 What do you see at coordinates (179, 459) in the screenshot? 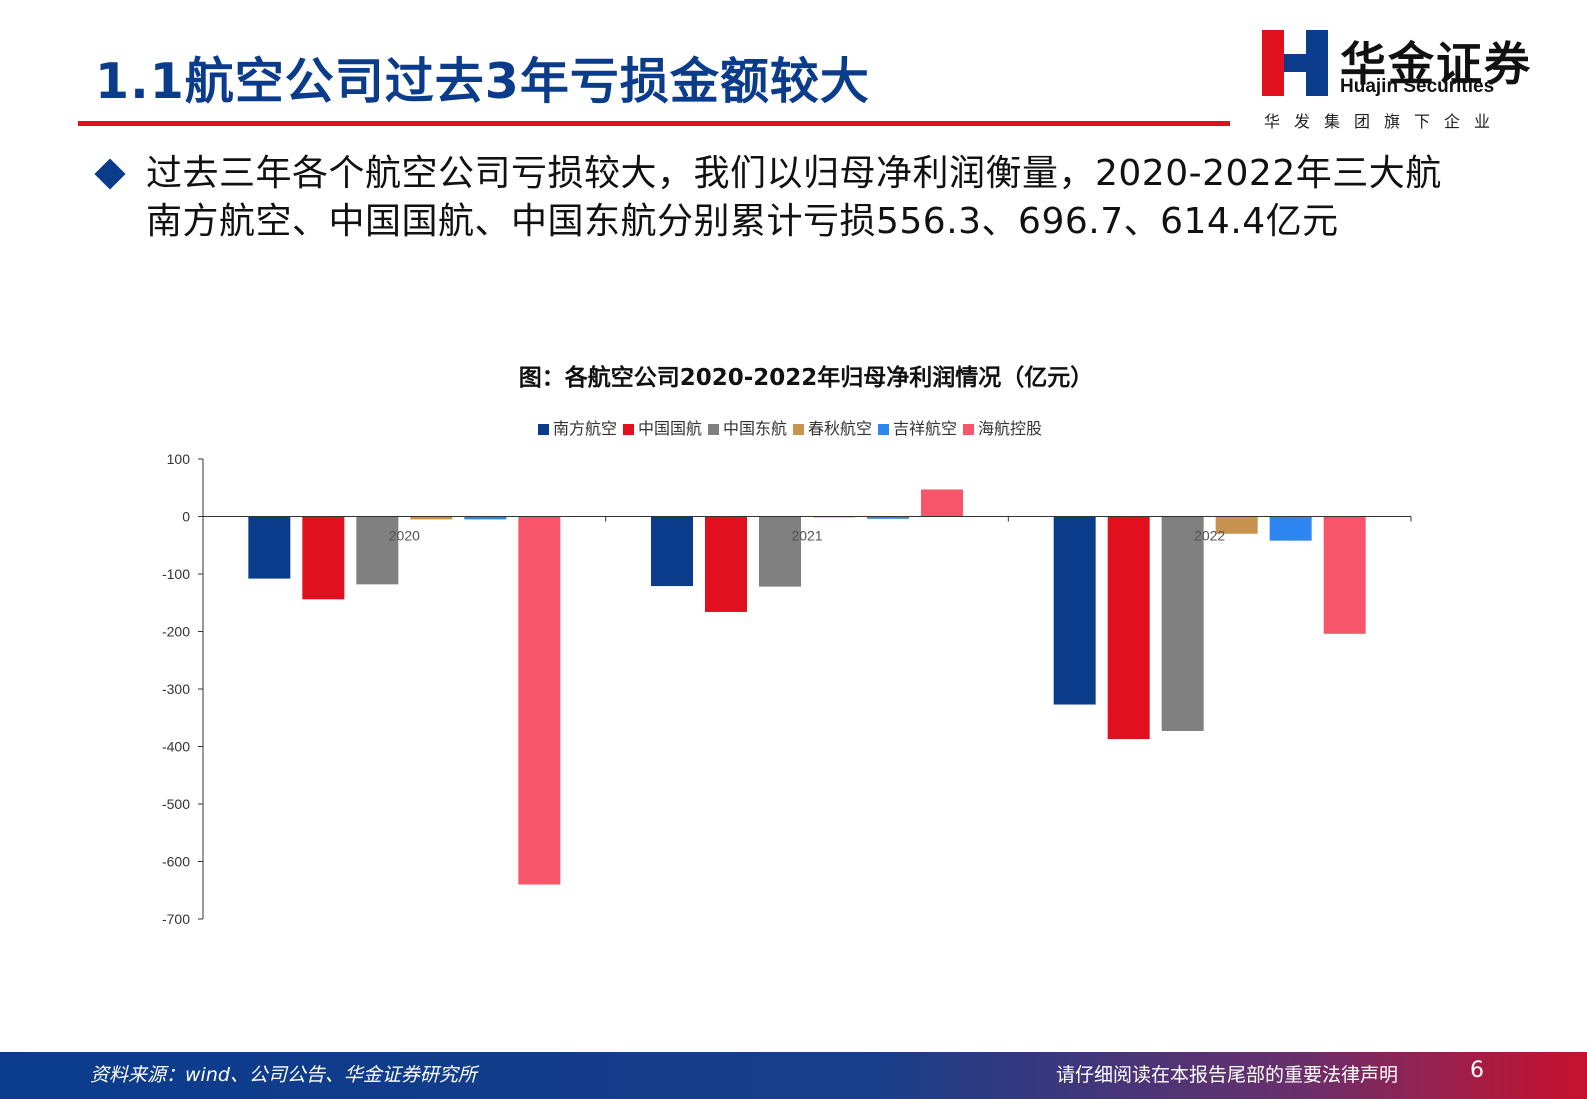
I see `y-tick-label: 100` at bounding box center [179, 459].